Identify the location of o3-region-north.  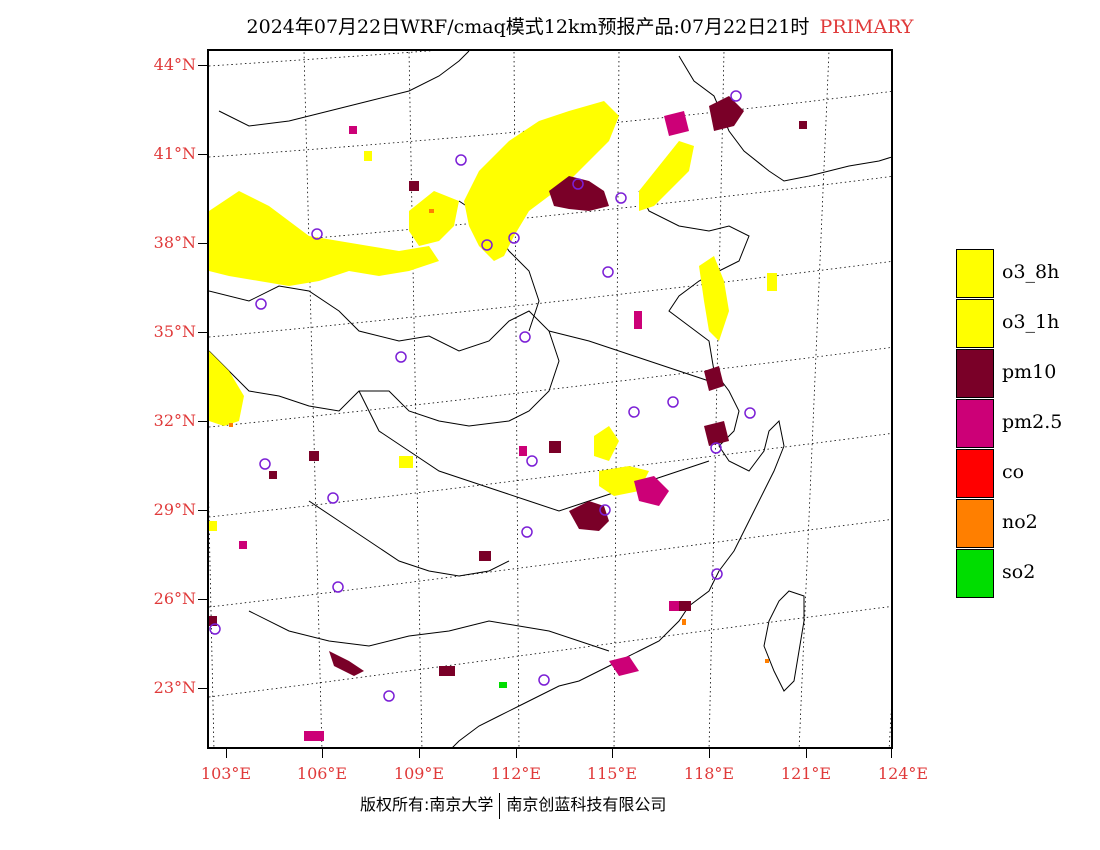
(324, 238).